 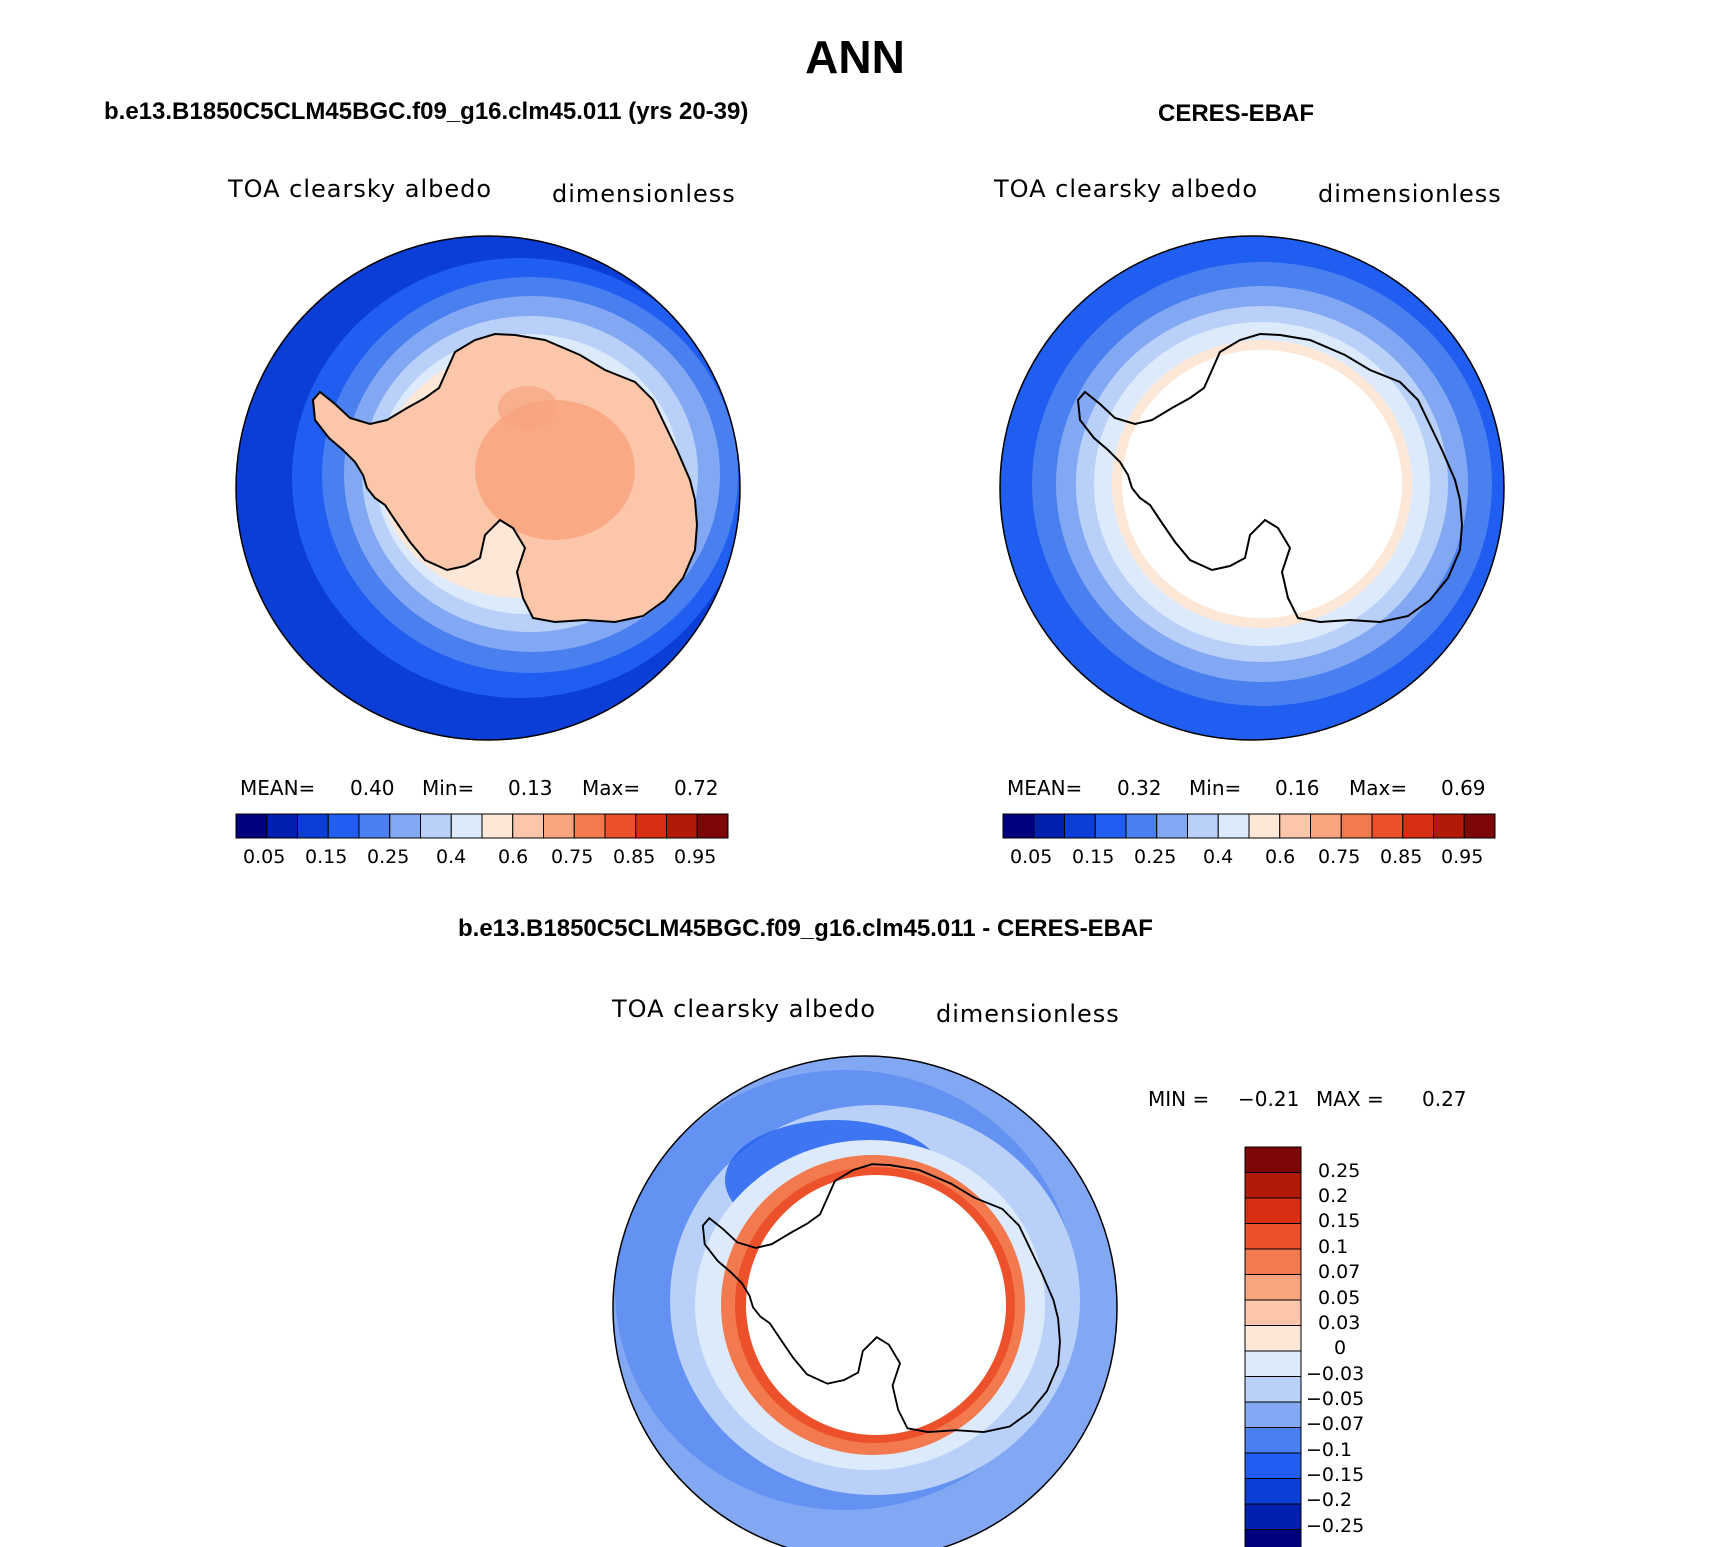 I want to click on colorbar-label-model: 0.95, so click(x=695, y=857).